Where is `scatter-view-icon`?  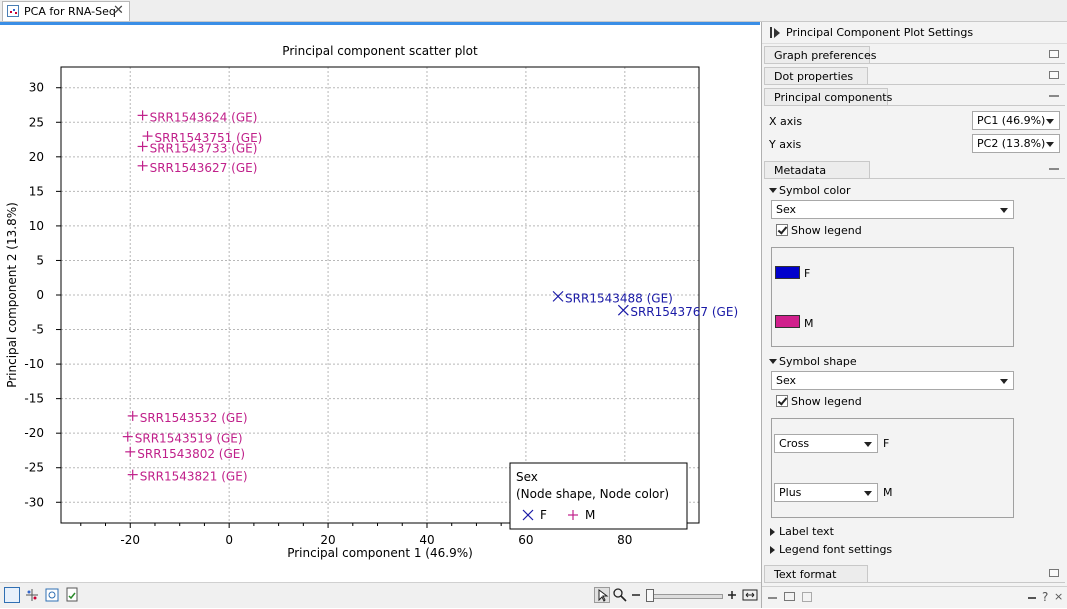 scatter-view-icon is located at coordinates (12, 595).